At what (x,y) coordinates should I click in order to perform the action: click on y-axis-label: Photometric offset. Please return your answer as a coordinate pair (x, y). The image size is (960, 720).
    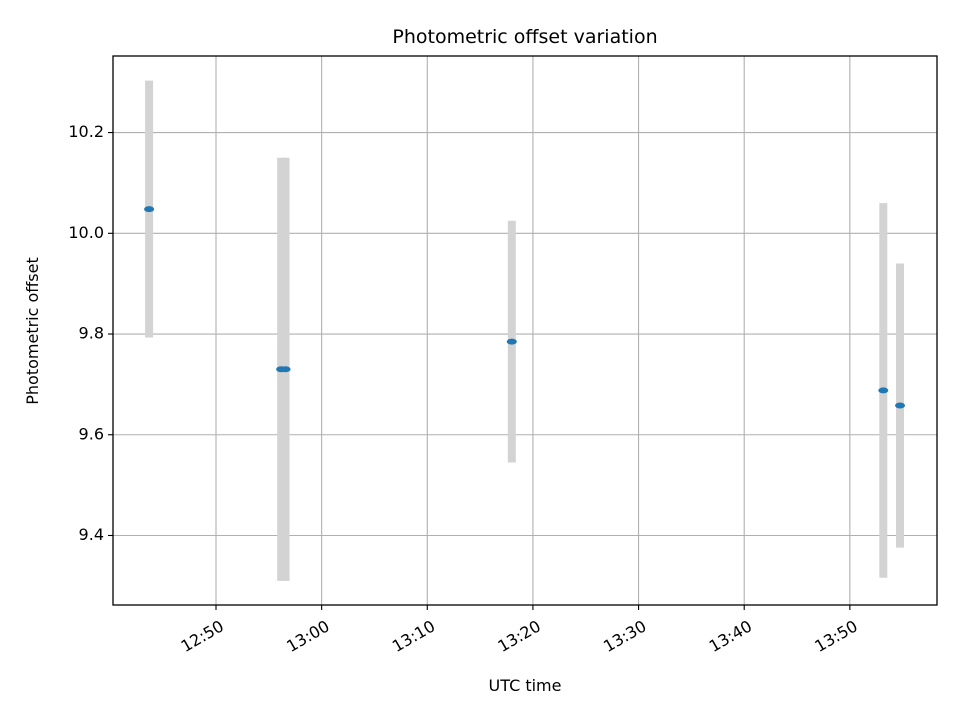
    Looking at the image, I should click on (32, 331).